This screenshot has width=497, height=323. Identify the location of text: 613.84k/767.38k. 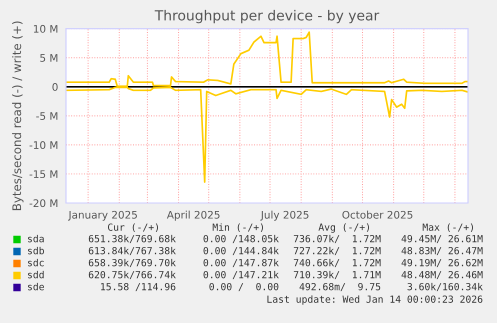
(132, 251).